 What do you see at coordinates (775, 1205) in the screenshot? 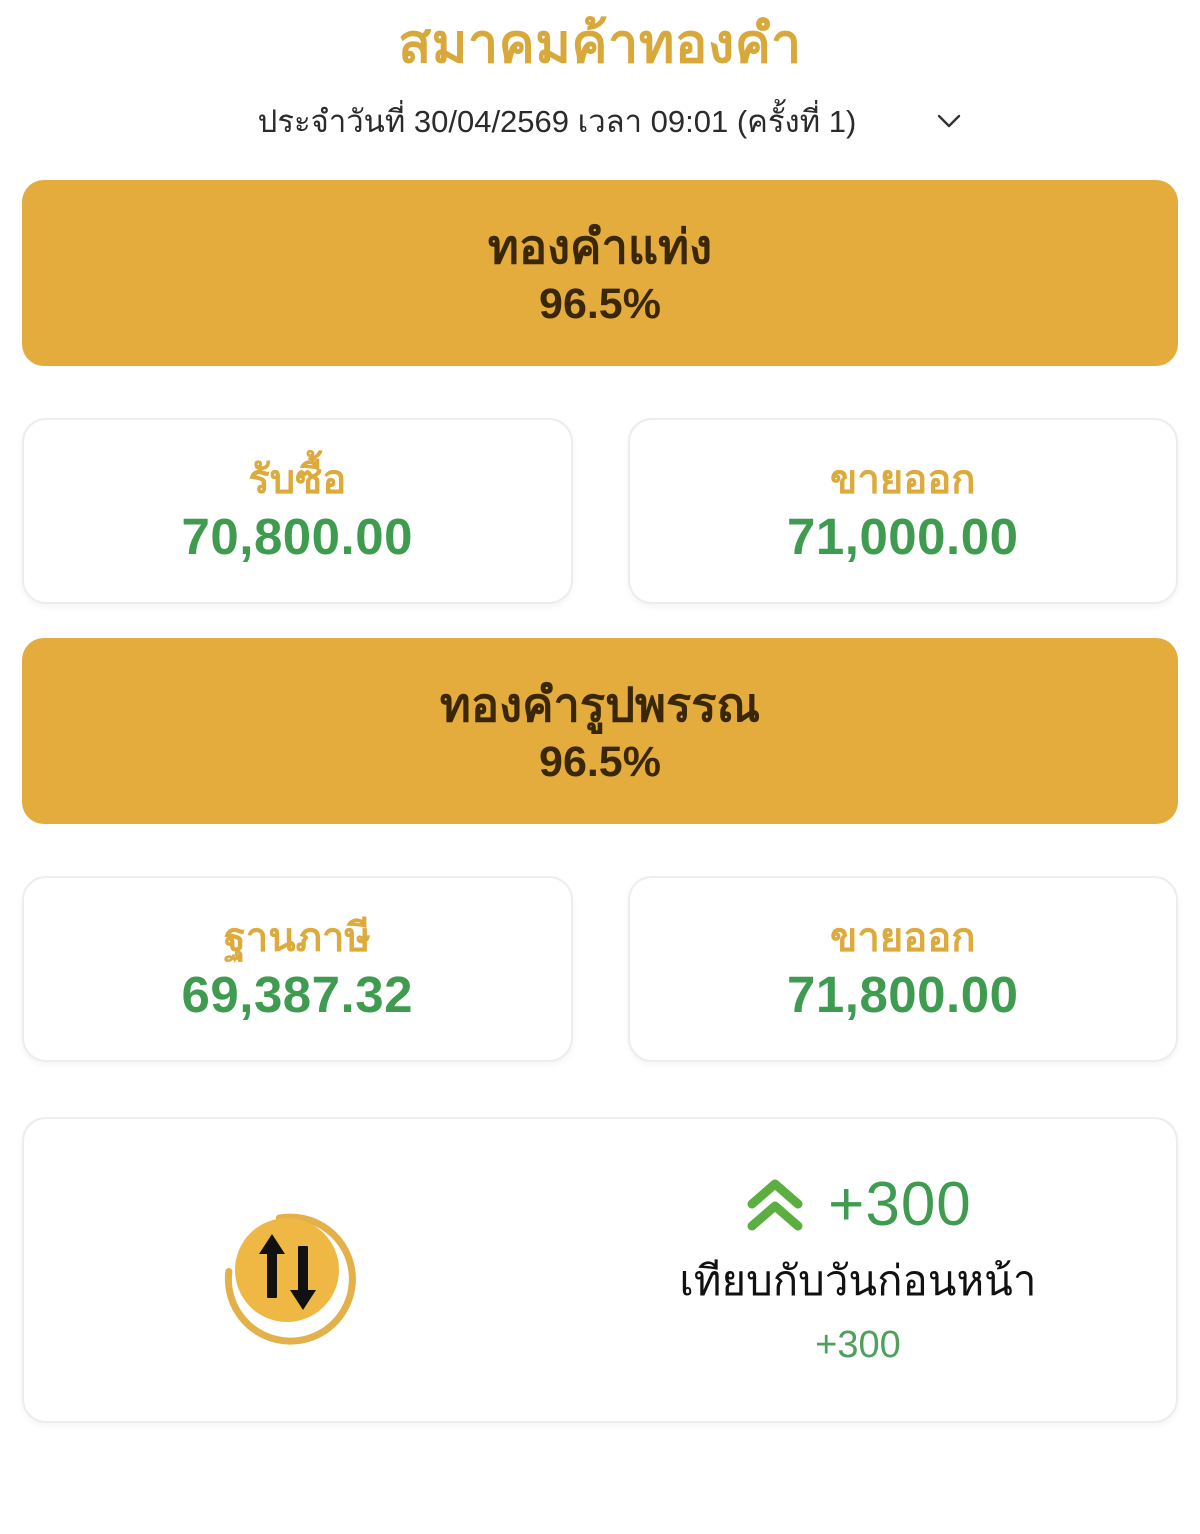
I see `double-chevron-up-icon` at bounding box center [775, 1205].